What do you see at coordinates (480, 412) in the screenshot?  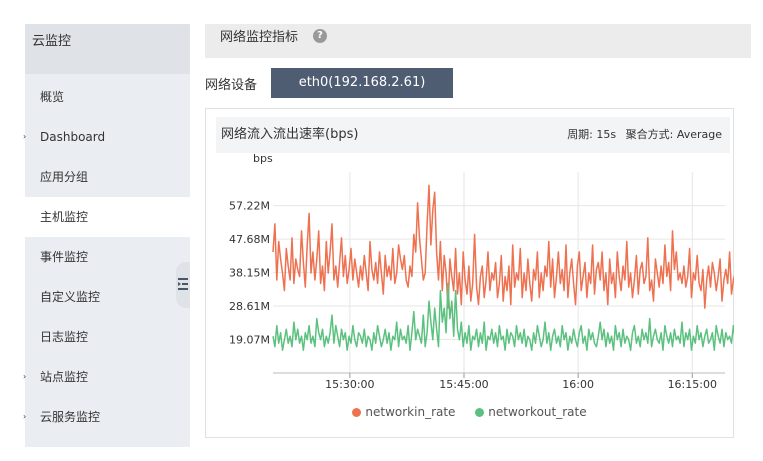 I see `legend-dot-out` at bounding box center [480, 412].